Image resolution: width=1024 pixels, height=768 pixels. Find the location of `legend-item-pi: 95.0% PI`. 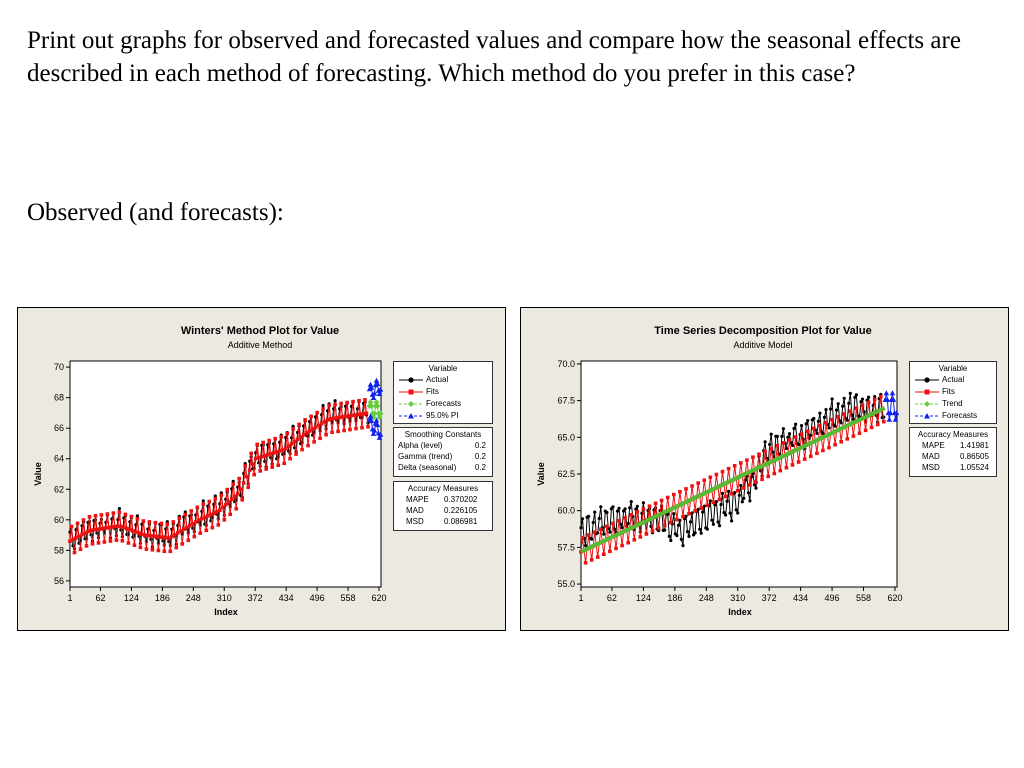

legend-item-pi: 95.0% PI is located at coordinates (443, 416).